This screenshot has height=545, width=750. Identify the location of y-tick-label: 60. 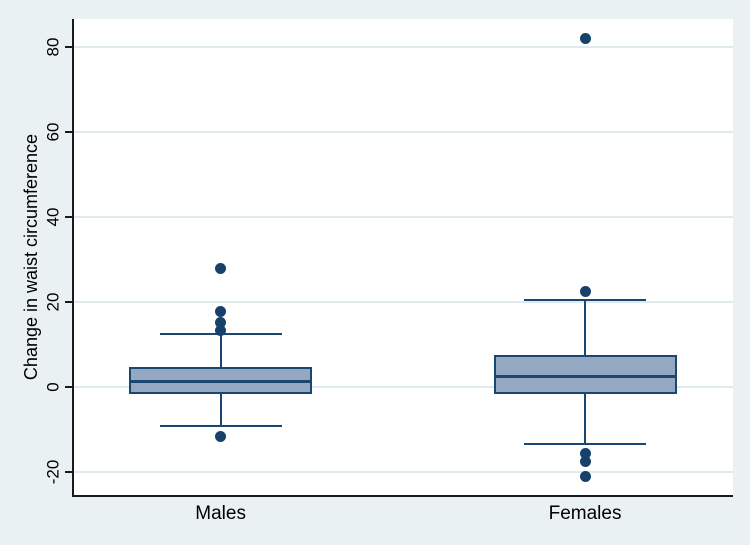
(53, 132).